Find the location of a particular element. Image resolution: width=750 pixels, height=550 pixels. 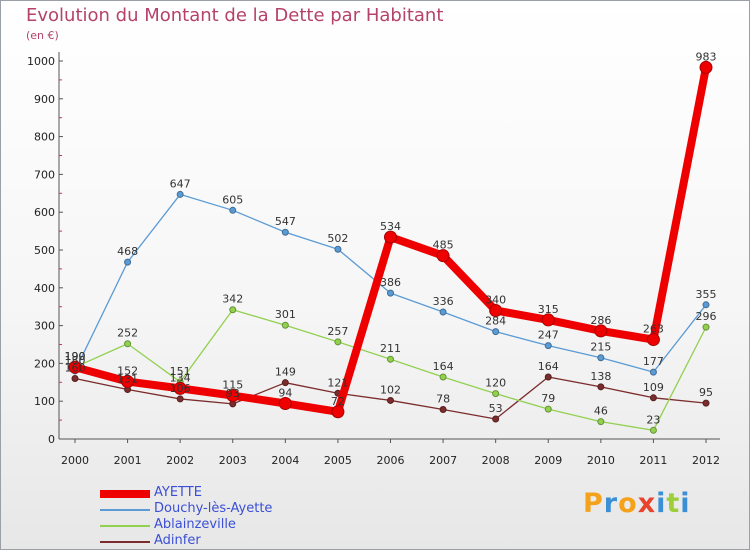

y-tick-label: 400 is located at coordinates (44, 288).